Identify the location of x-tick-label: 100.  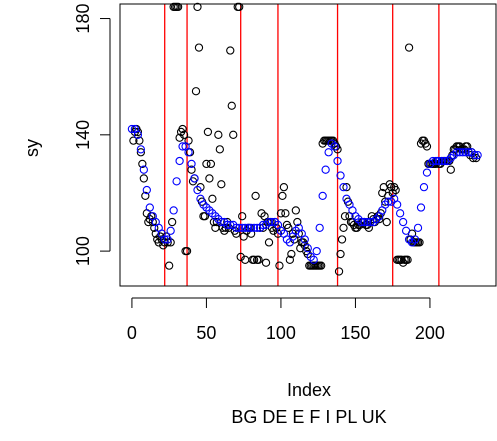
(281, 333).